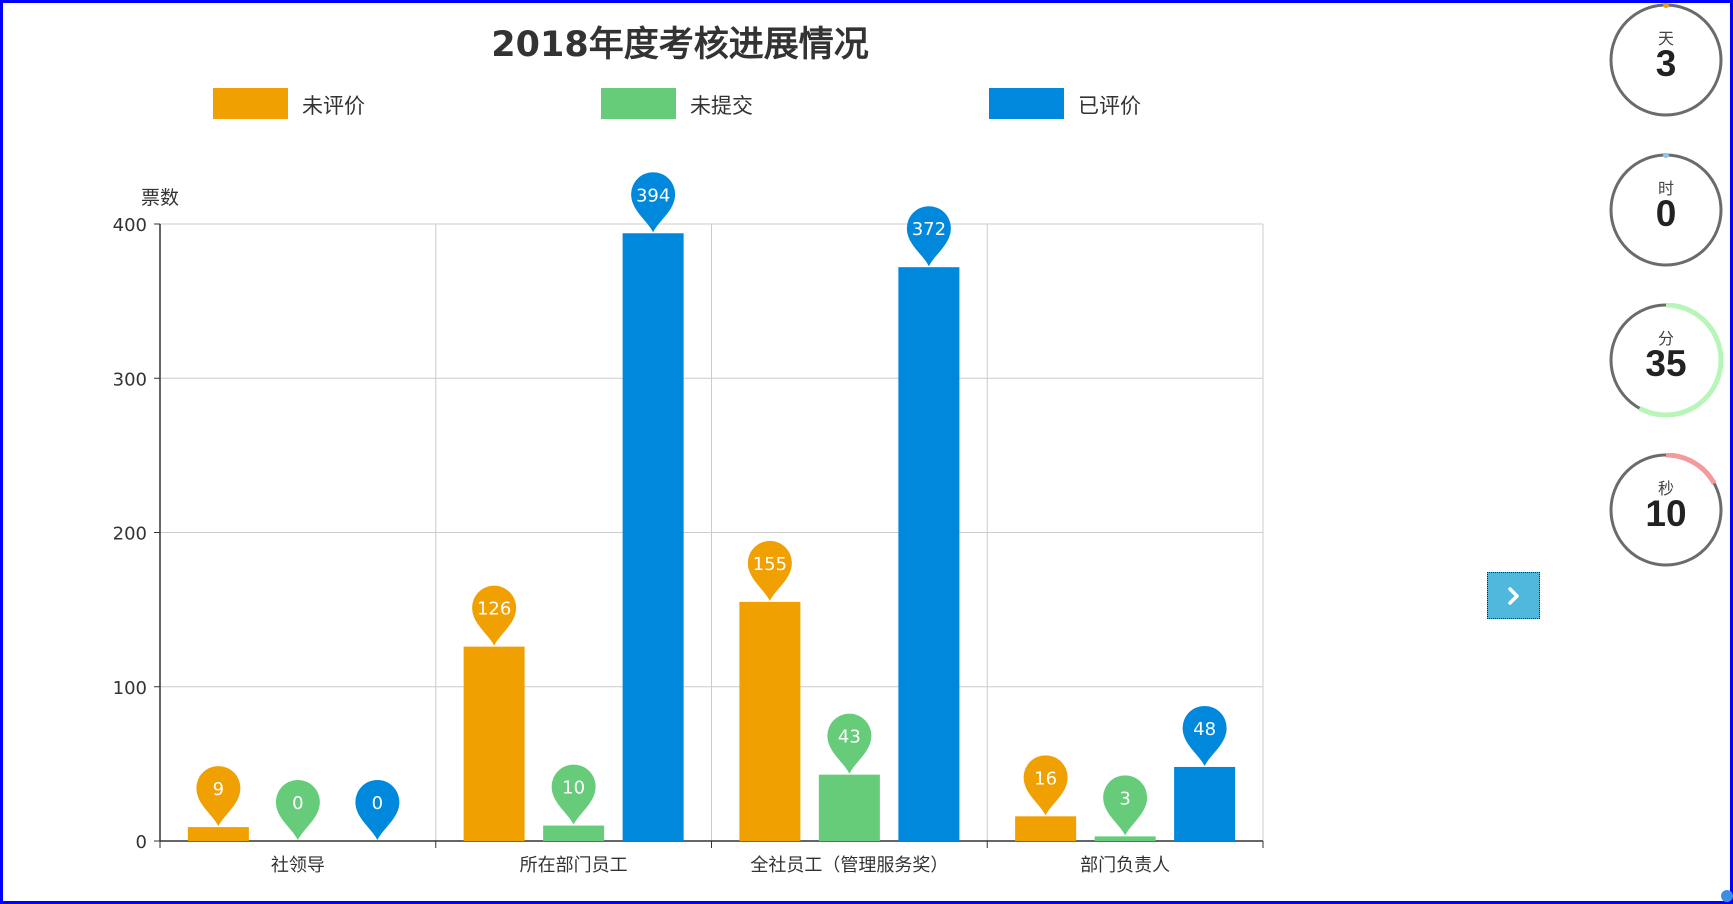 The height and width of the screenshot is (904, 1733). What do you see at coordinates (721, 106) in the screenshot?
I see `legend-label-unsubmitted: 未提交` at bounding box center [721, 106].